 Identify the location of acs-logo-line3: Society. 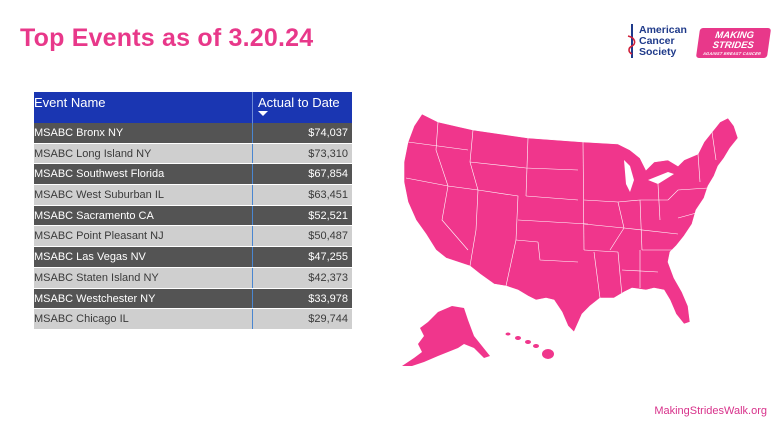
(658, 52).